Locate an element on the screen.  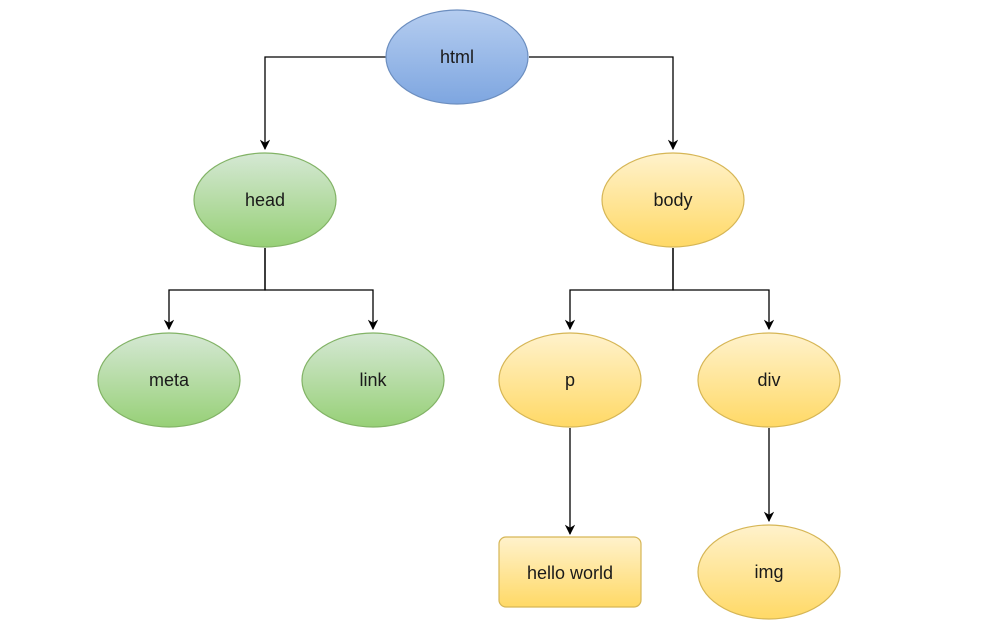
node-p: p is located at coordinates (570, 380).